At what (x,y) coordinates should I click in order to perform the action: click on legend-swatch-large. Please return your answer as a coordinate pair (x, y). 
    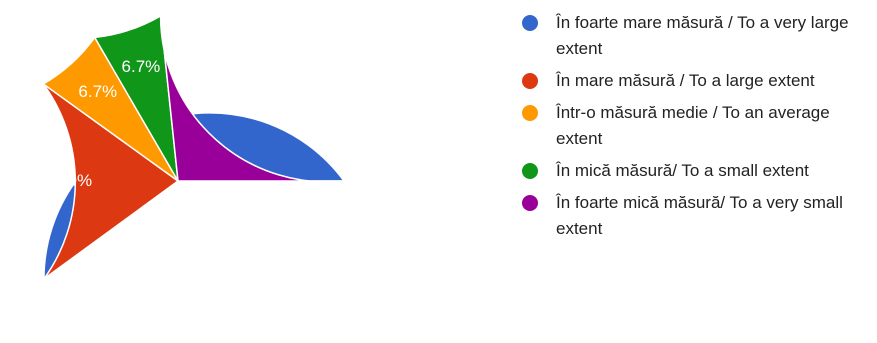
    Looking at the image, I should click on (530, 81).